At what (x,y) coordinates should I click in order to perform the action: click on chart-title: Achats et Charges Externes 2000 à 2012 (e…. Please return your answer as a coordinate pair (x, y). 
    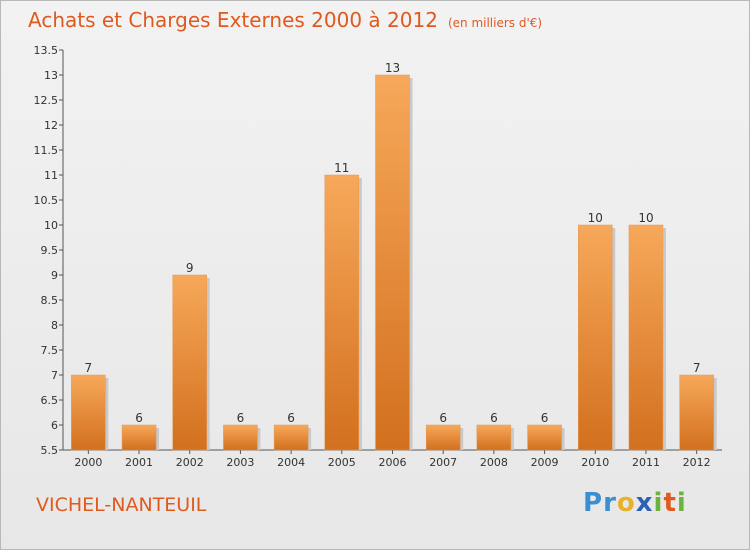
    Looking at the image, I should click on (285, 20).